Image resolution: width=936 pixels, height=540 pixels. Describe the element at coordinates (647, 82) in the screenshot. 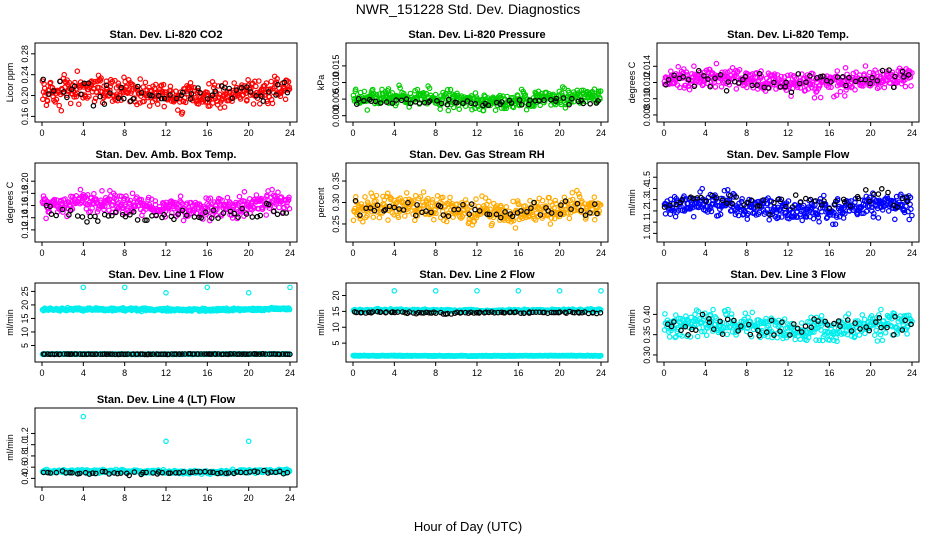

I see `y-tick-label: 0.012` at that location.